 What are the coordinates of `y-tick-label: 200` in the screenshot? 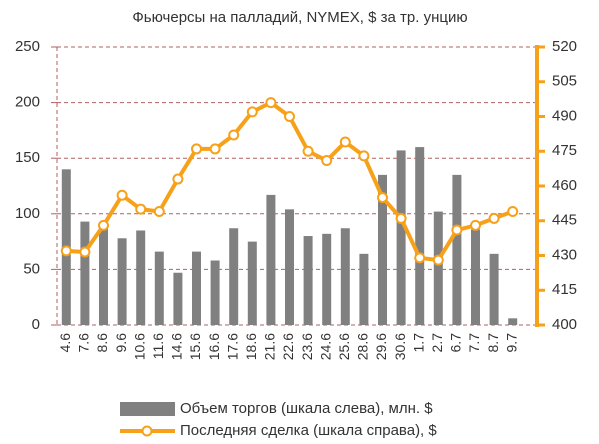 It's located at (27, 102).